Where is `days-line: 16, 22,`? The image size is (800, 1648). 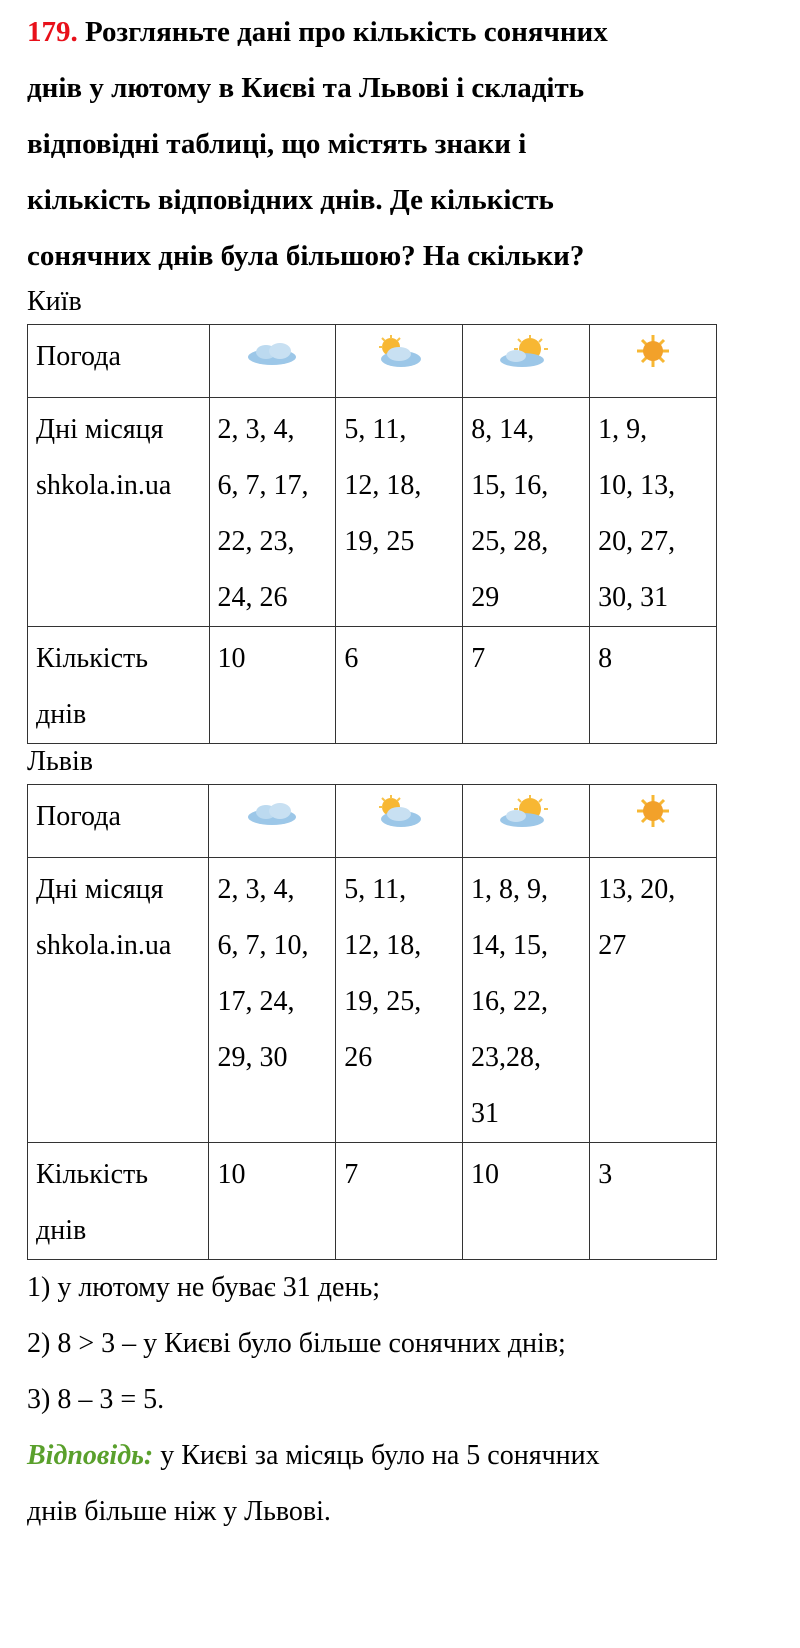
days-line: 16, 22, is located at coordinates (509, 1001).